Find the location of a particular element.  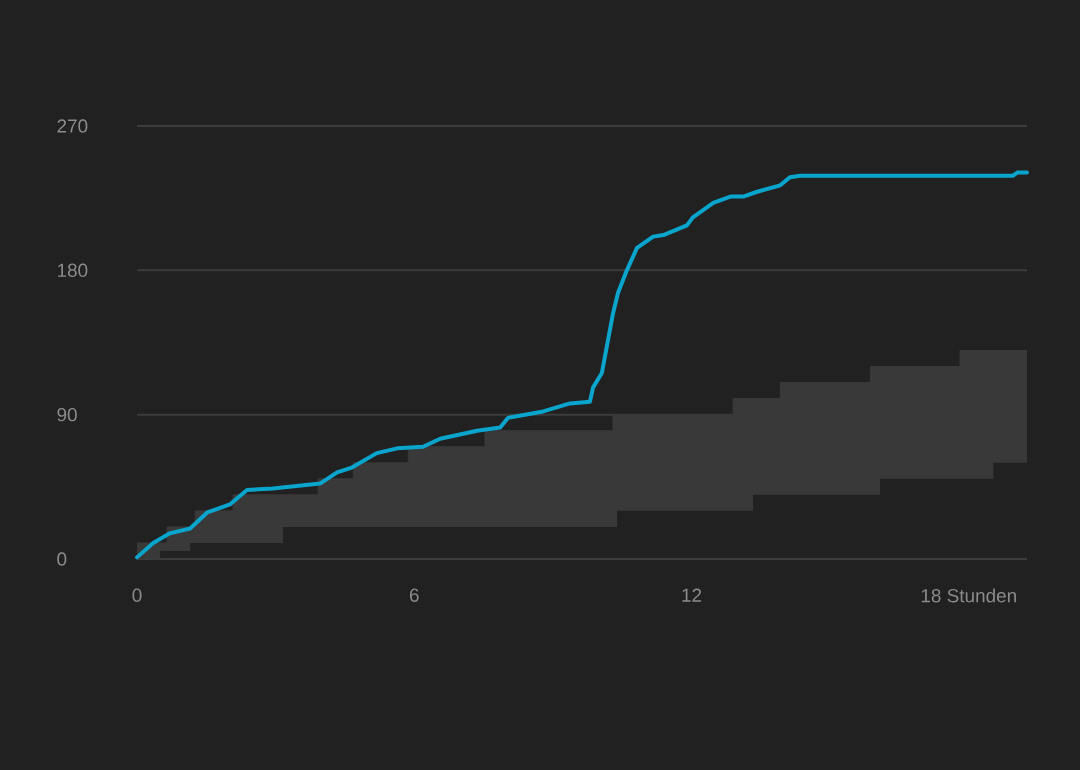

y-tick-label: 270 is located at coordinates (72, 126).